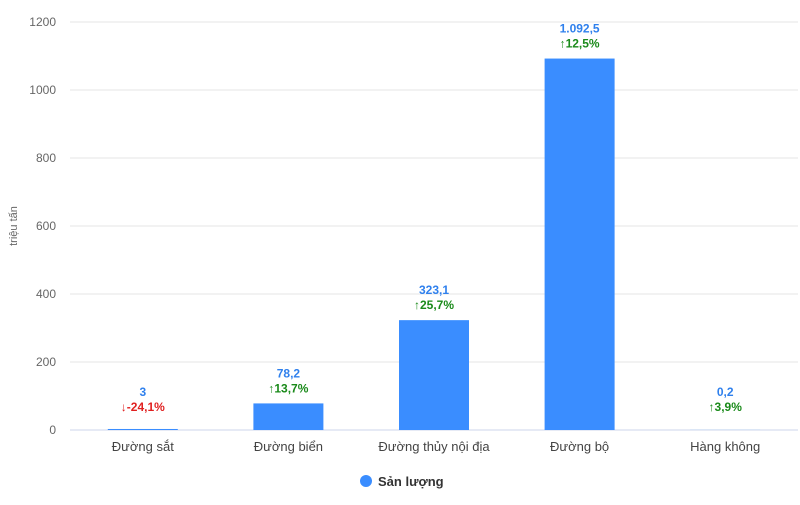 The width and height of the screenshot is (800, 505). Describe the element at coordinates (42, 22) in the screenshot. I see `y-tick-label: 1200` at that location.